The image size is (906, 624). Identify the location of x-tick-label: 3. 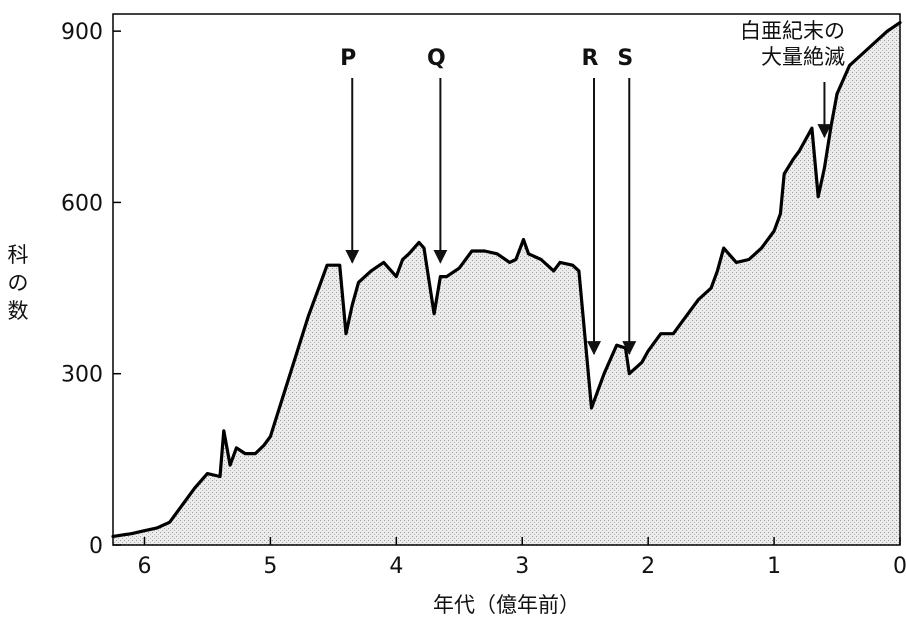
(522, 566).